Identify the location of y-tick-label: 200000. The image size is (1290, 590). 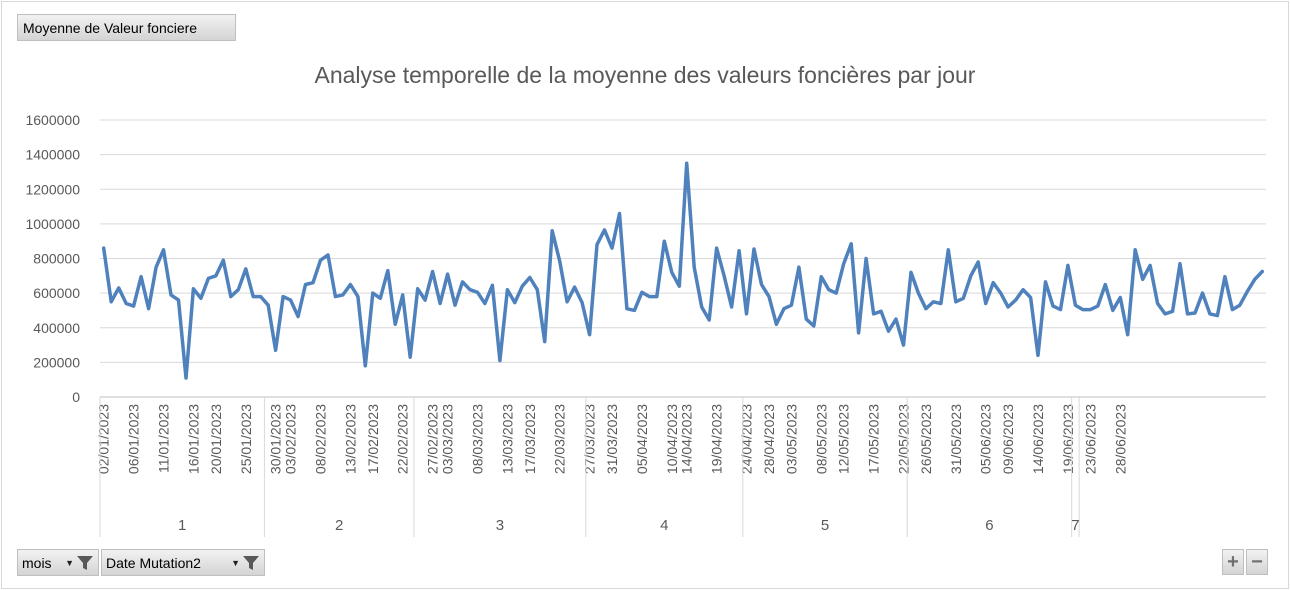
(56, 362).